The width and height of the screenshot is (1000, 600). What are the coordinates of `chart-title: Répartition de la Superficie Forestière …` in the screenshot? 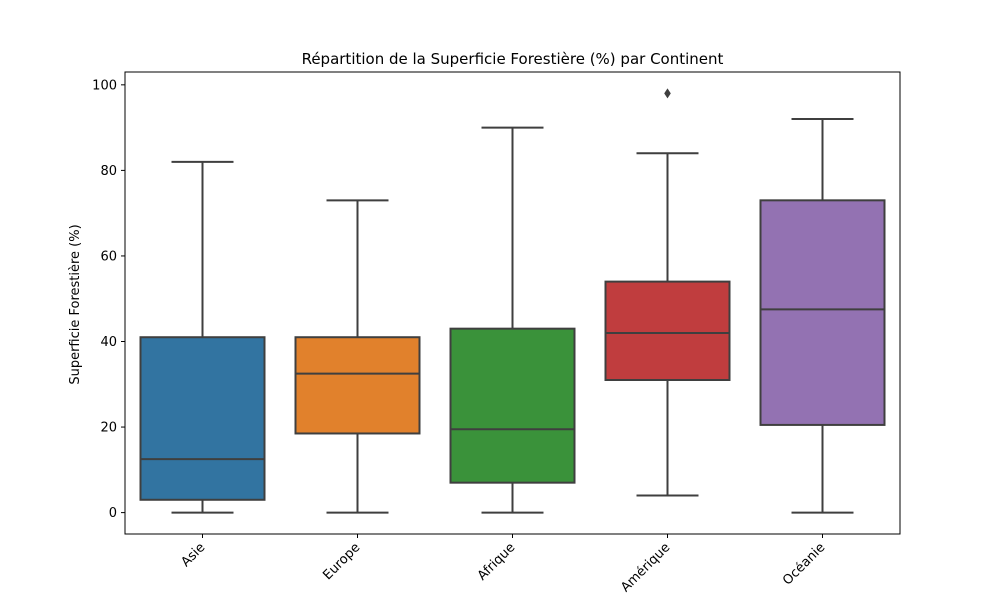 It's located at (513, 59).